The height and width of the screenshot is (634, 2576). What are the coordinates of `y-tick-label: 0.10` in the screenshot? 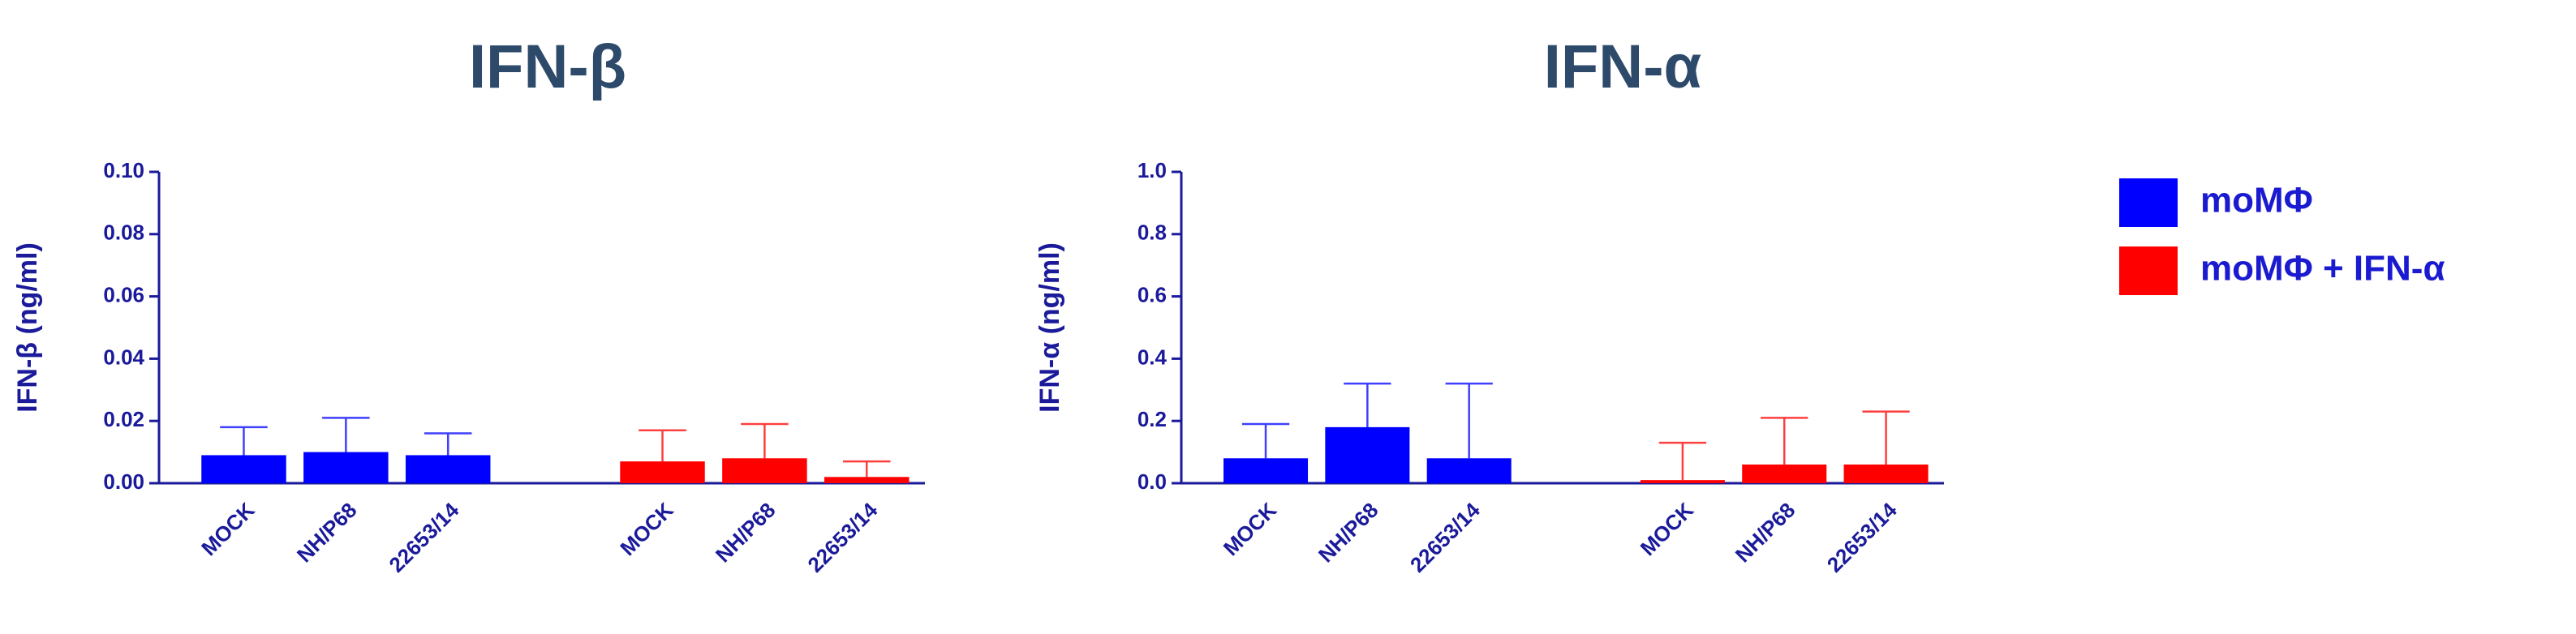 It's located at (123, 170).